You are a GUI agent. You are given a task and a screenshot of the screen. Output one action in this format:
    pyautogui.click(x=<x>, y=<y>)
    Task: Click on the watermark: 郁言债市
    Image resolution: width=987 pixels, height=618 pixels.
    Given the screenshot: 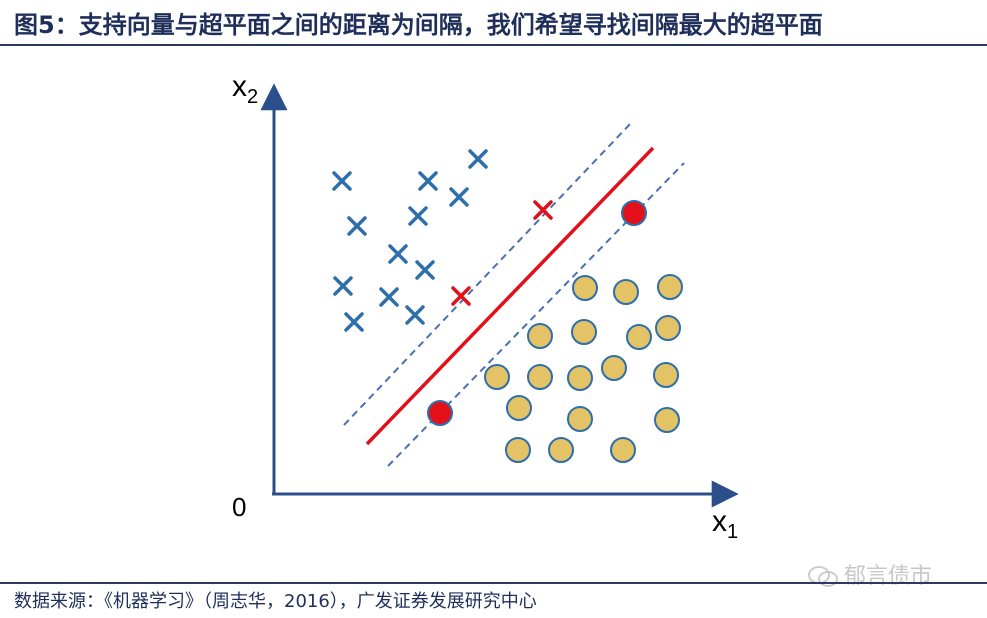 What is the action you would take?
    pyautogui.click(x=870, y=574)
    